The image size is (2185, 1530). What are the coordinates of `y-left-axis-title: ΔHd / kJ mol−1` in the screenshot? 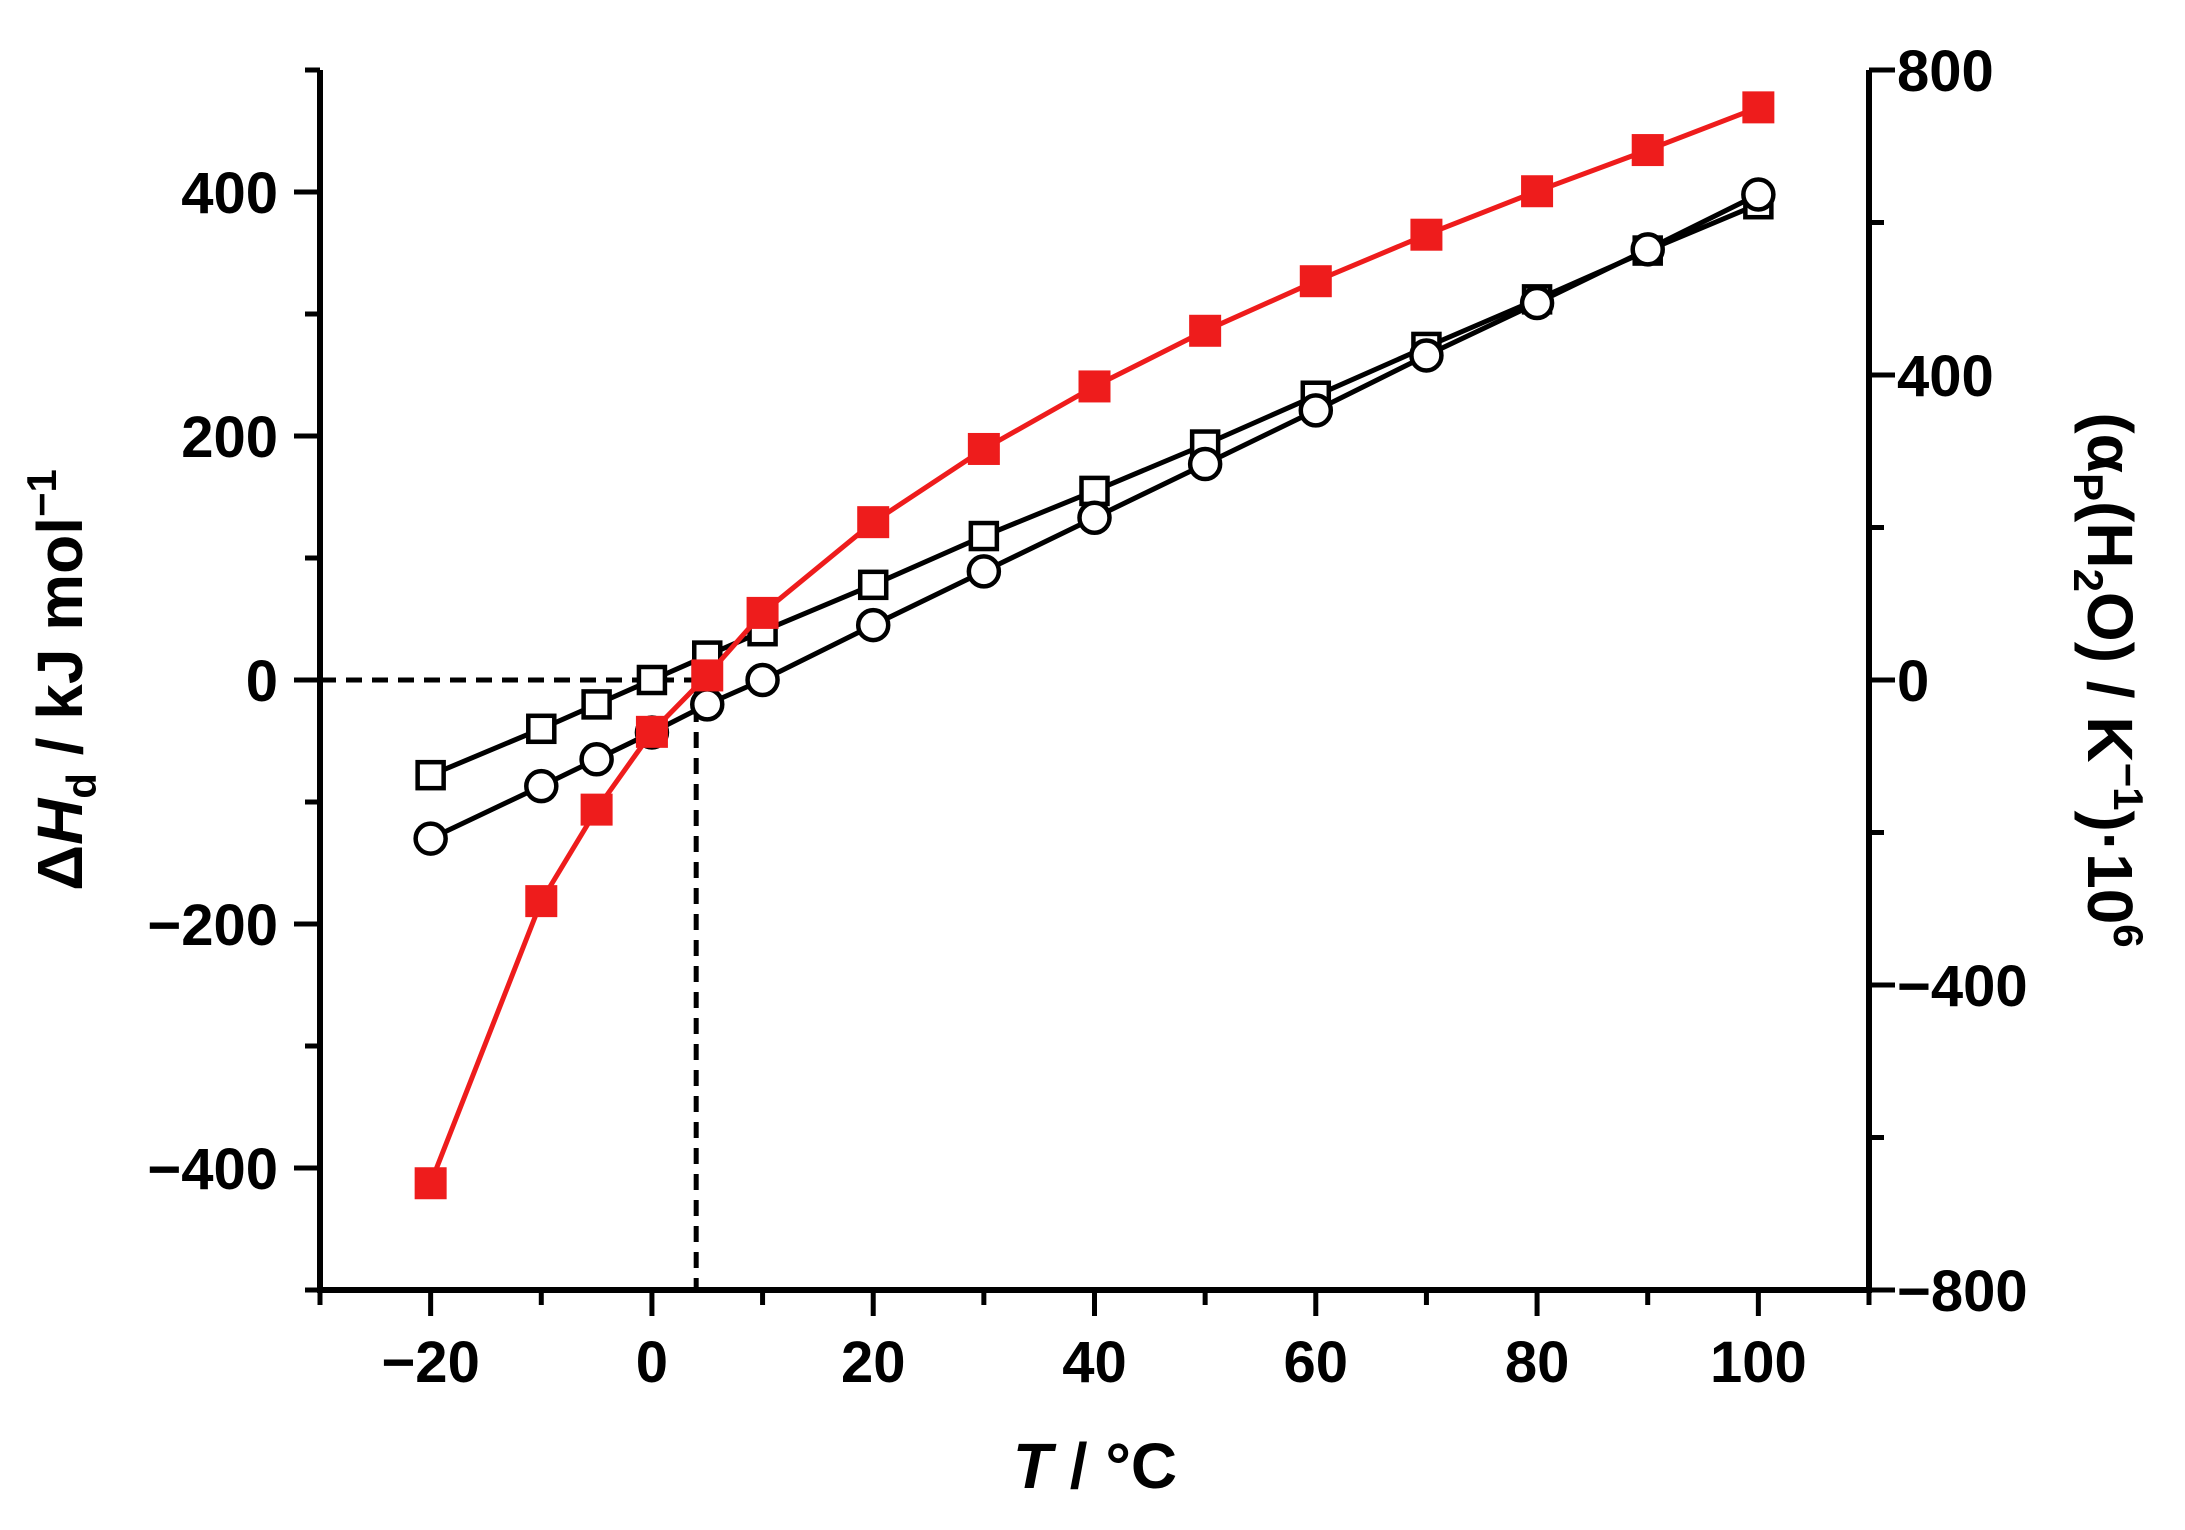 It's located at (61, 680).